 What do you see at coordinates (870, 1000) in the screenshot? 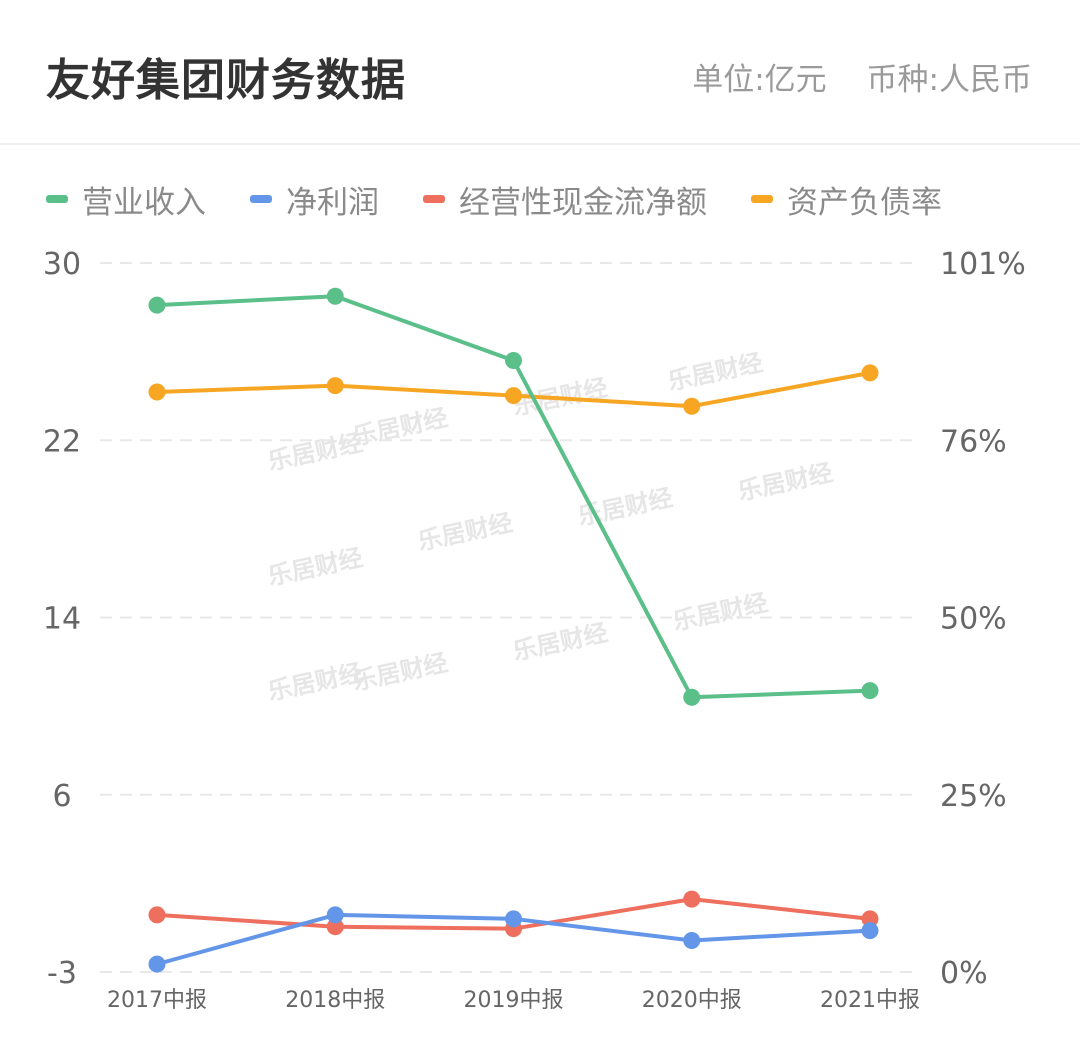
I see `x-tick-label: 2021中报` at bounding box center [870, 1000].